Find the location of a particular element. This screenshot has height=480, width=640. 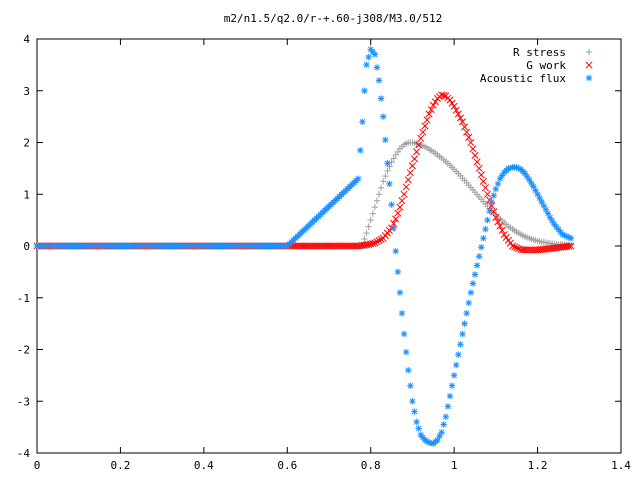

legend-entry: R stress is located at coordinates (553, 52).